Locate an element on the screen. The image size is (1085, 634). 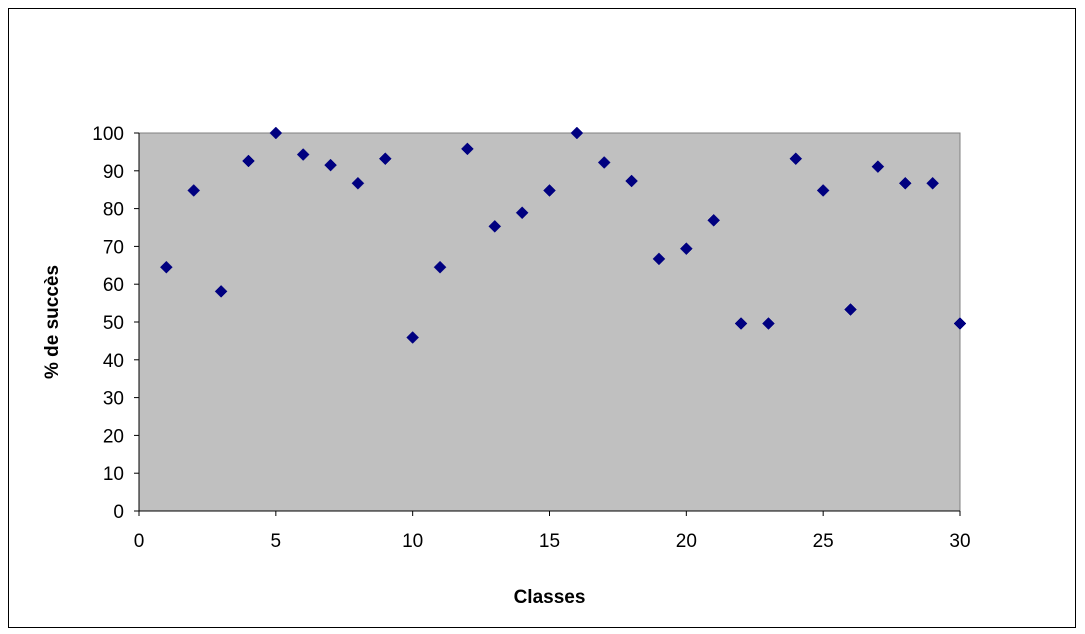
y-tick-label: 60 is located at coordinates (113, 285).